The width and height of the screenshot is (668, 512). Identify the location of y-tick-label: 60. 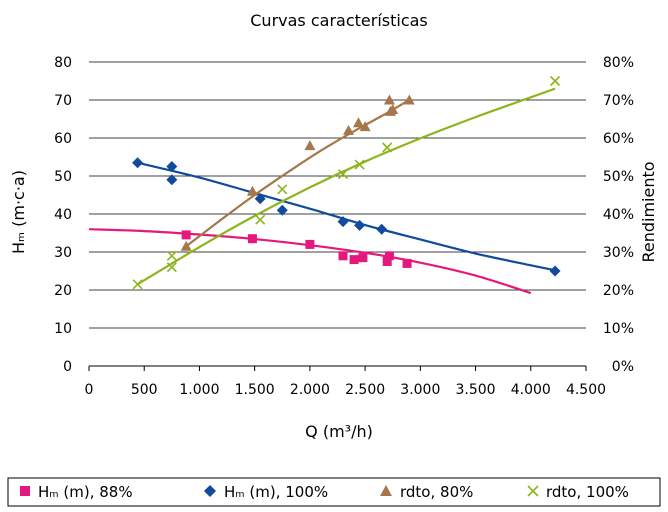
(63, 139).